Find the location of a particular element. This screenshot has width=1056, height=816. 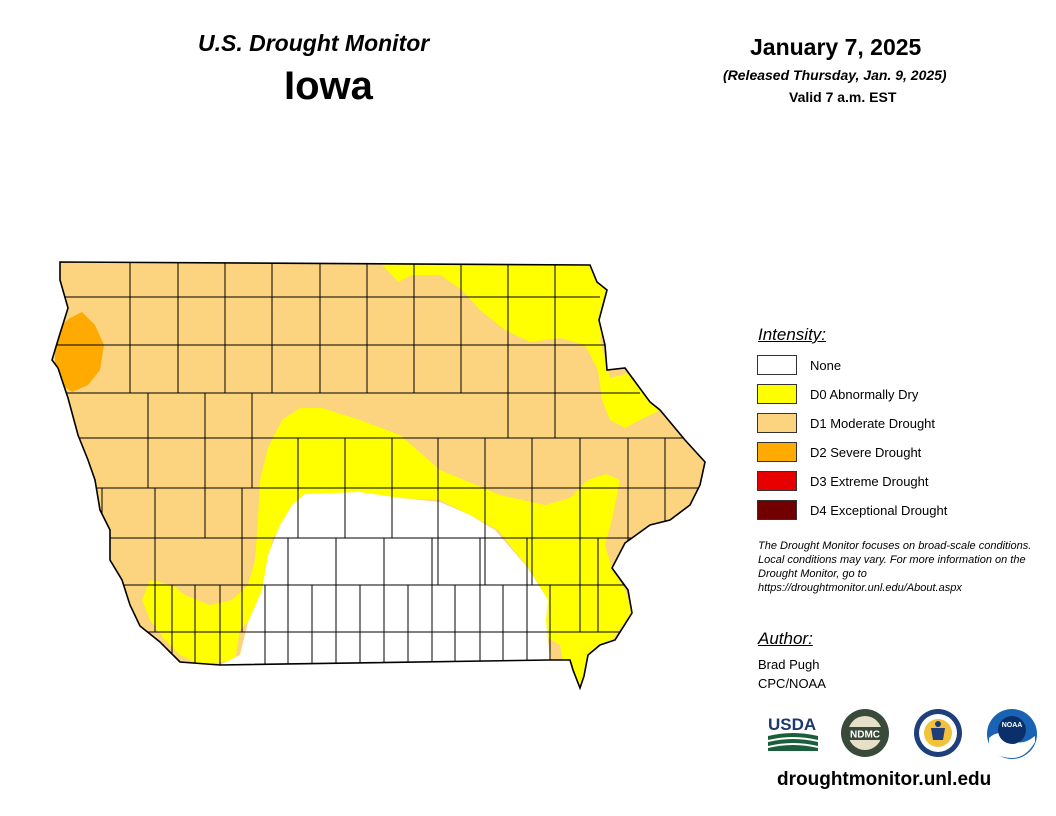

release-date: (Released Thursday, Jan. 9, 2025) is located at coordinates (835, 75).